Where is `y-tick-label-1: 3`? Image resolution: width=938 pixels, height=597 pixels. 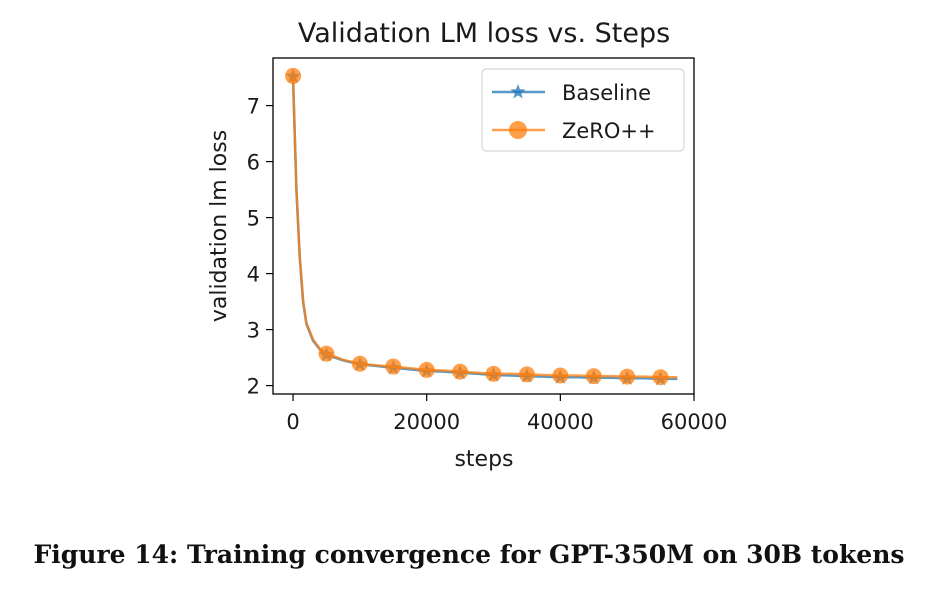 y-tick-label-1: 3 is located at coordinates (253, 331).